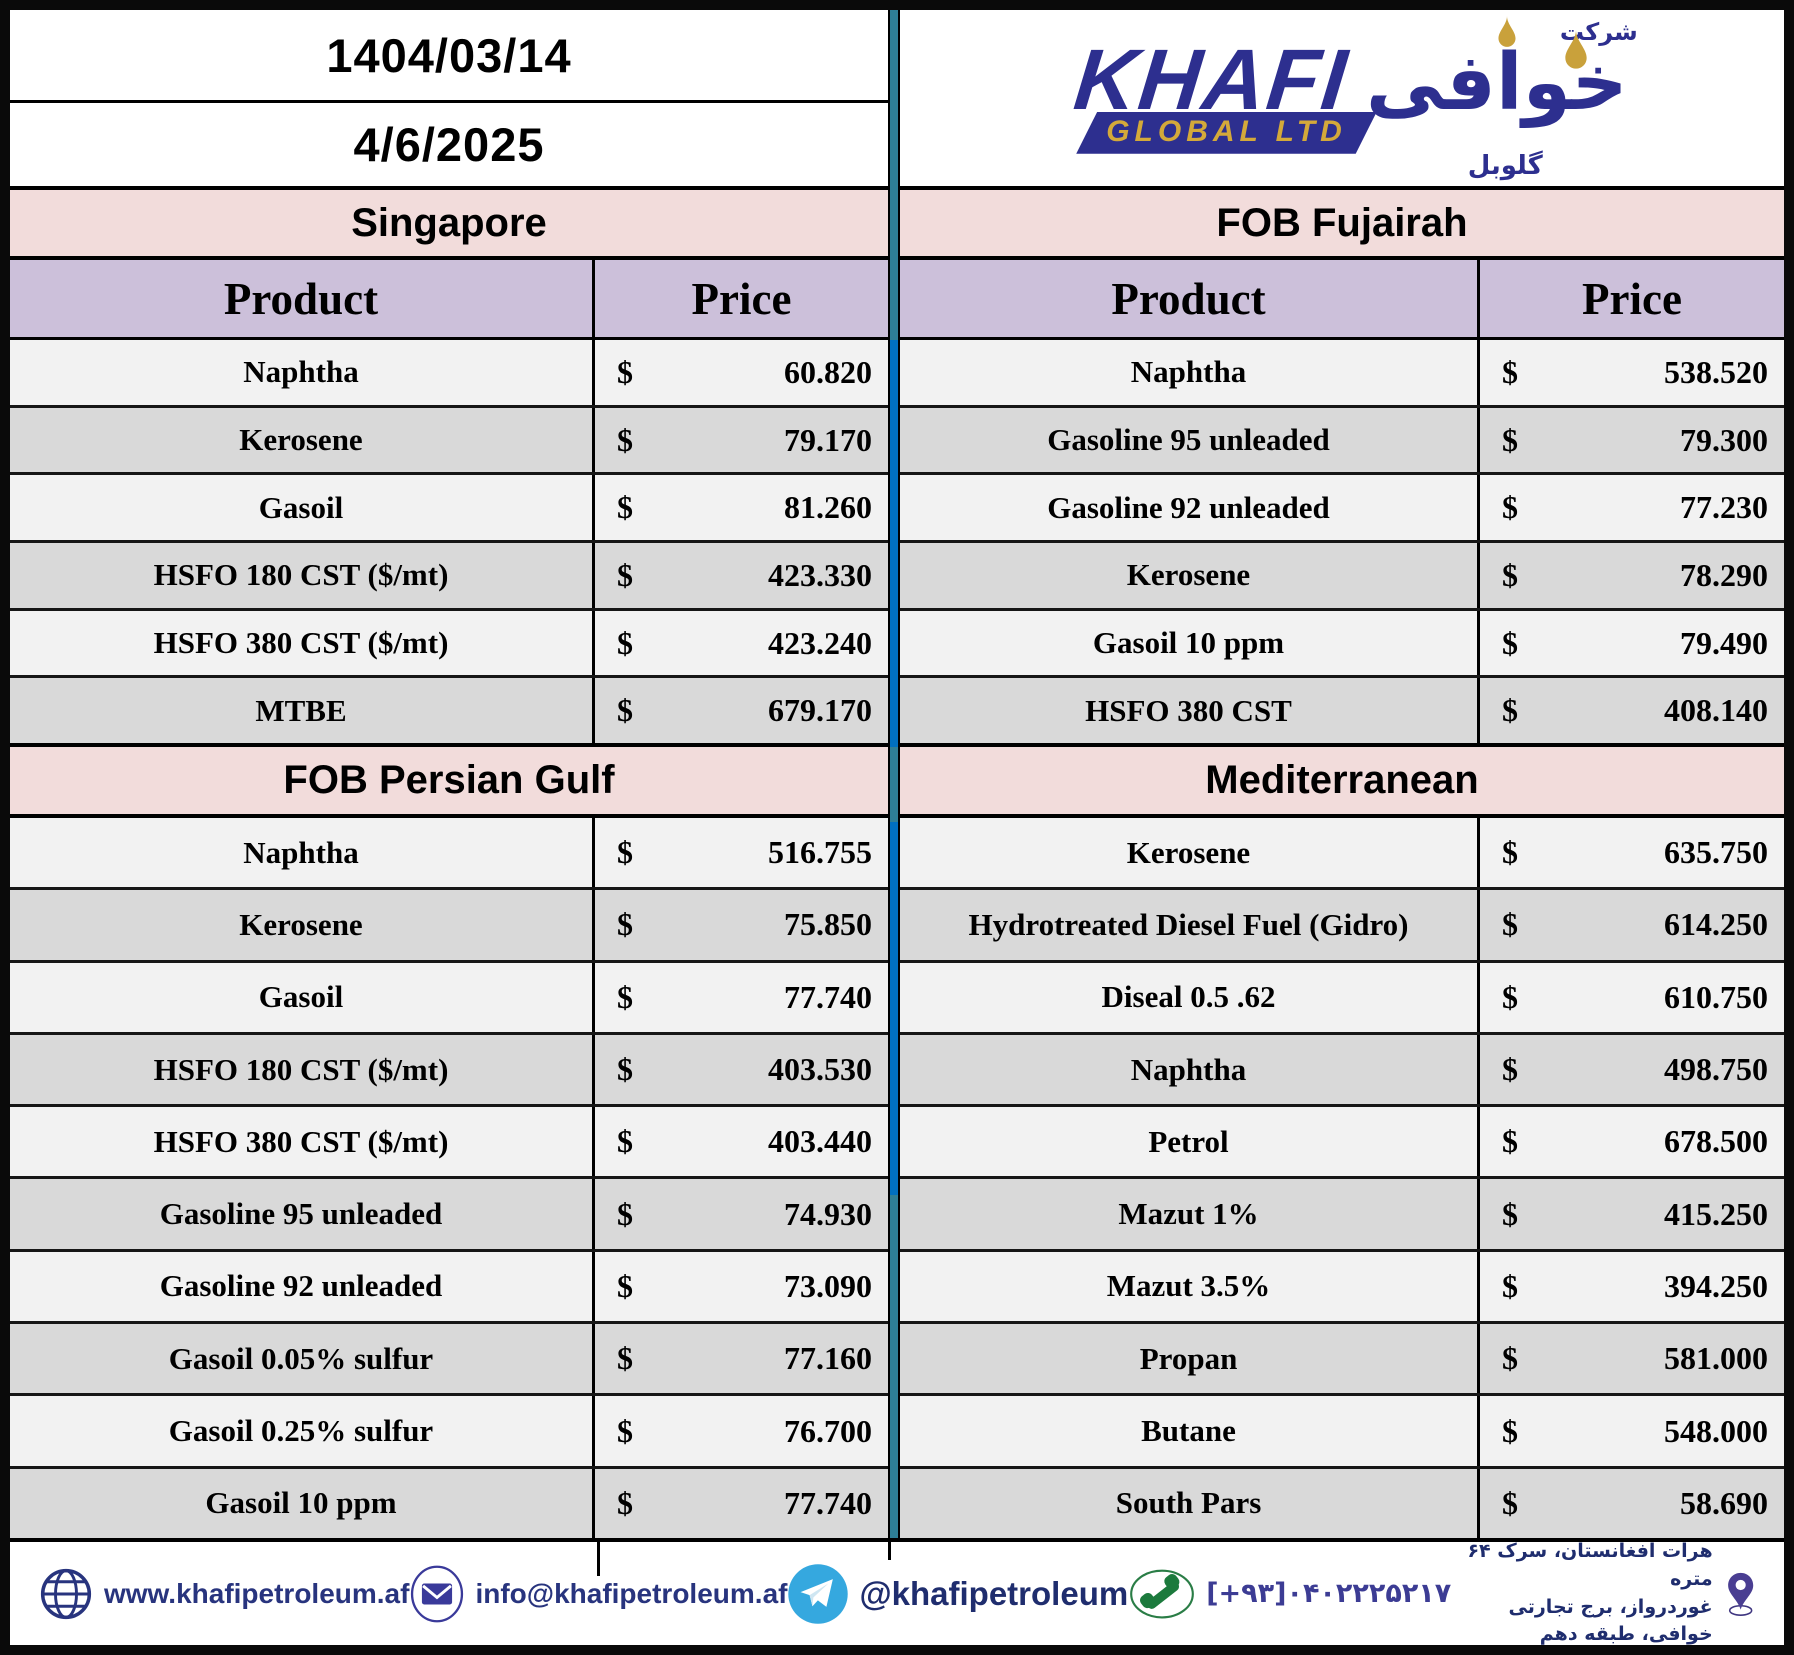 The height and width of the screenshot is (1655, 1794). What do you see at coordinates (957, 1594) in the screenshot?
I see `telegram-link: @khafipetroleum` at bounding box center [957, 1594].